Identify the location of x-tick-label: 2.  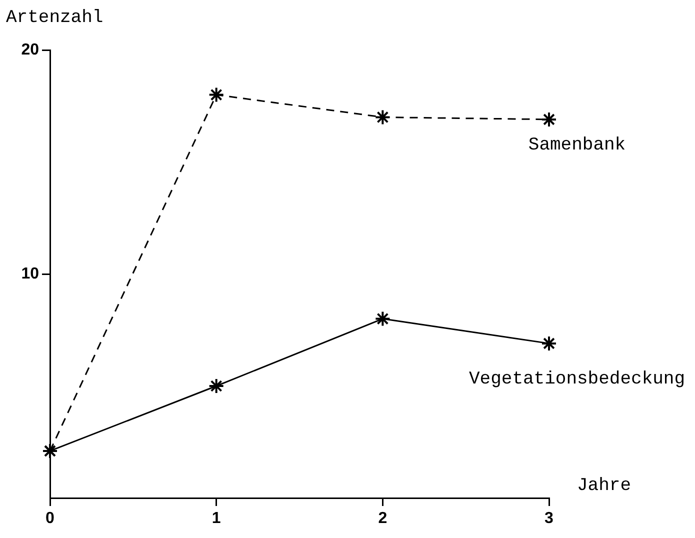
(383, 519).